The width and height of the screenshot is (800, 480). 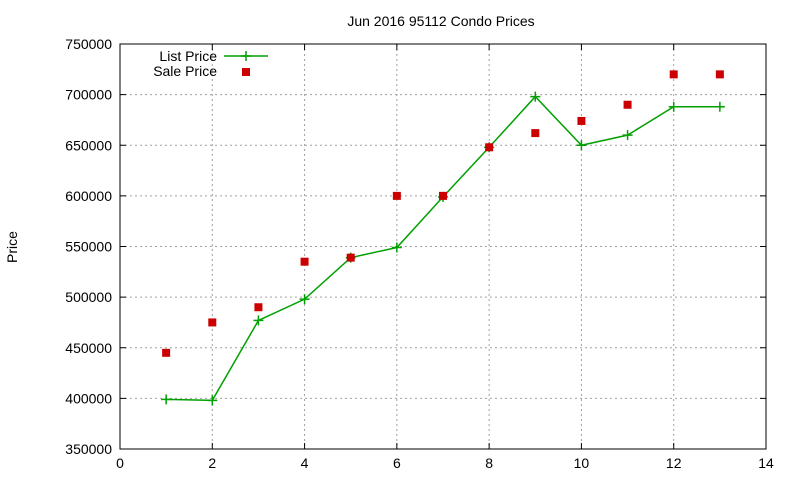 What do you see at coordinates (88, 44) in the screenshot?
I see `y-tick-label: 750000` at bounding box center [88, 44].